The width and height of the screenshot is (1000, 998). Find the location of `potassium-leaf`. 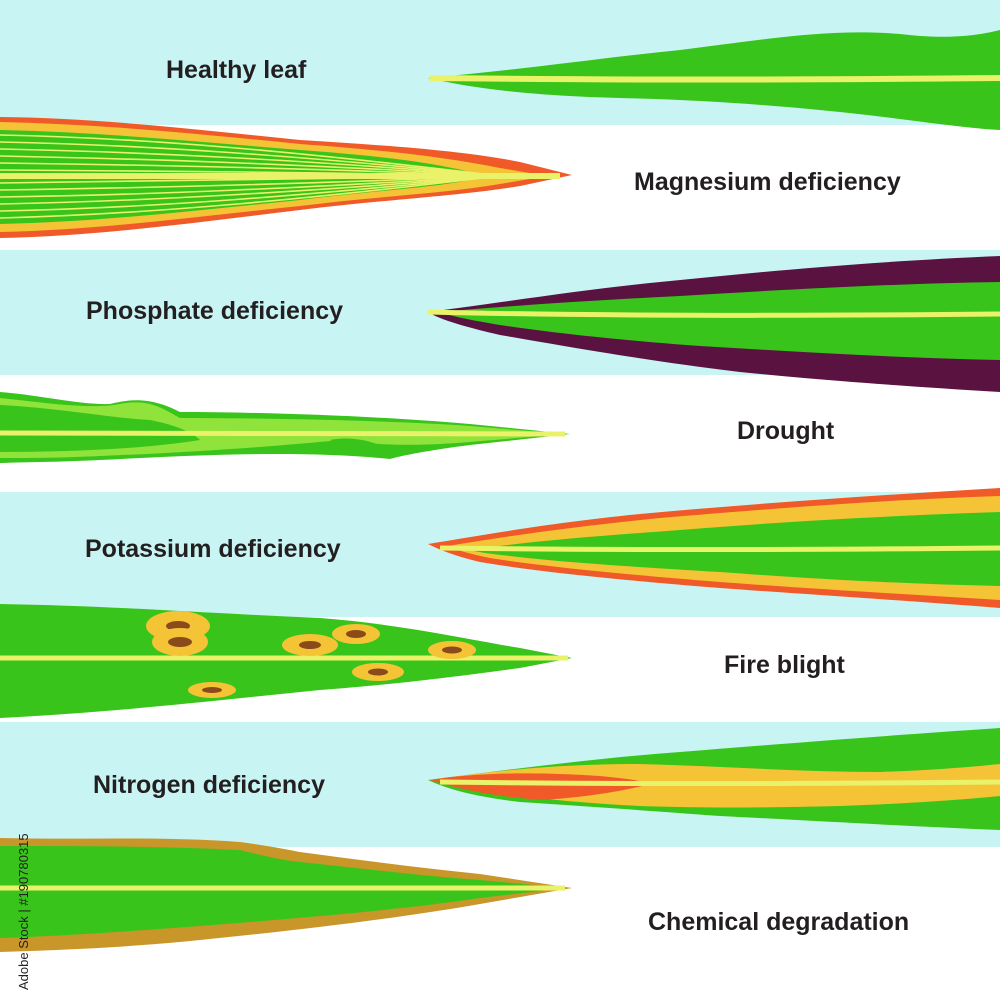

potassium-leaf is located at coordinates (714, 548).